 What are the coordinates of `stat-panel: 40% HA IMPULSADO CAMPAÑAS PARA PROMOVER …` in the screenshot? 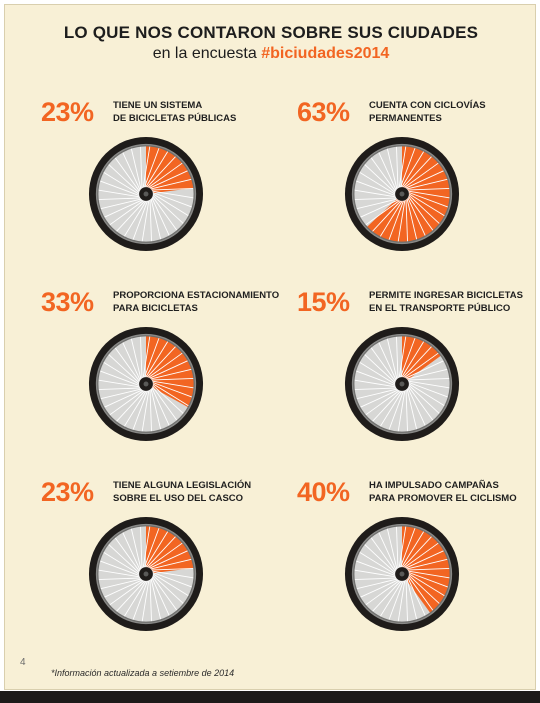 It's located at (418, 572).